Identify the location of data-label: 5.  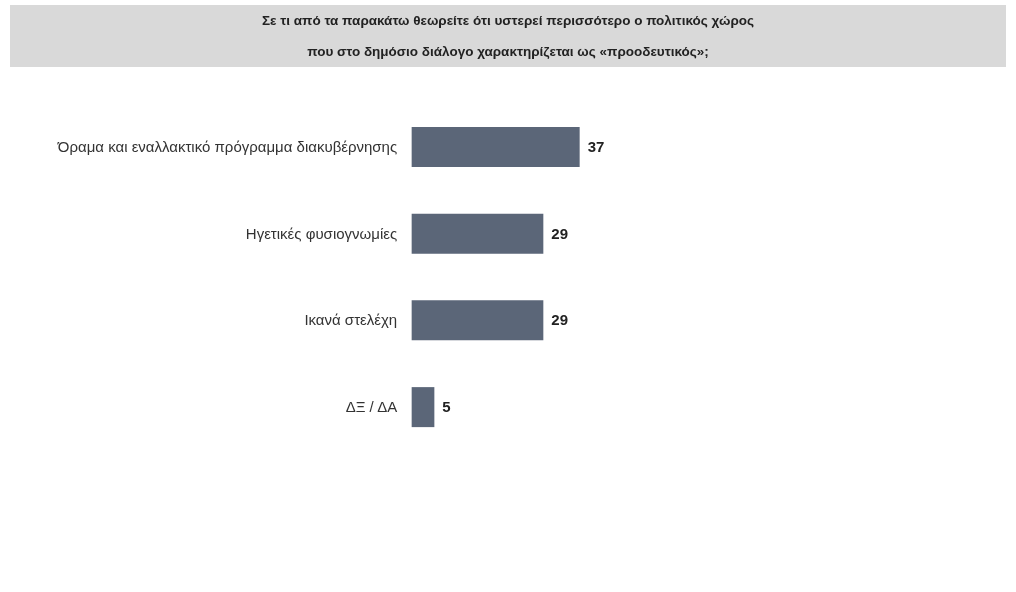
(446, 407).